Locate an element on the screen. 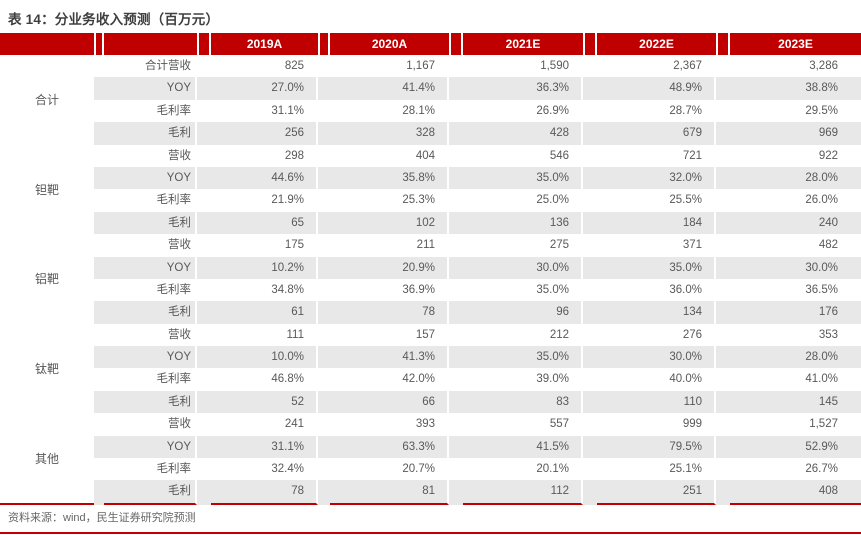 The width and height of the screenshot is (861, 535). column-header: 2023E is located at coordinates (795, 44).